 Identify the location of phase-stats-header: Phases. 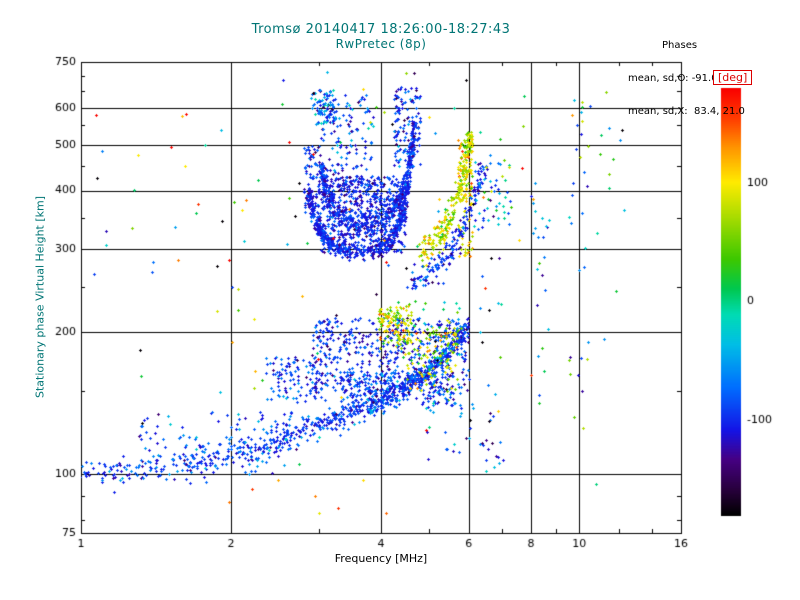
(680, 45).